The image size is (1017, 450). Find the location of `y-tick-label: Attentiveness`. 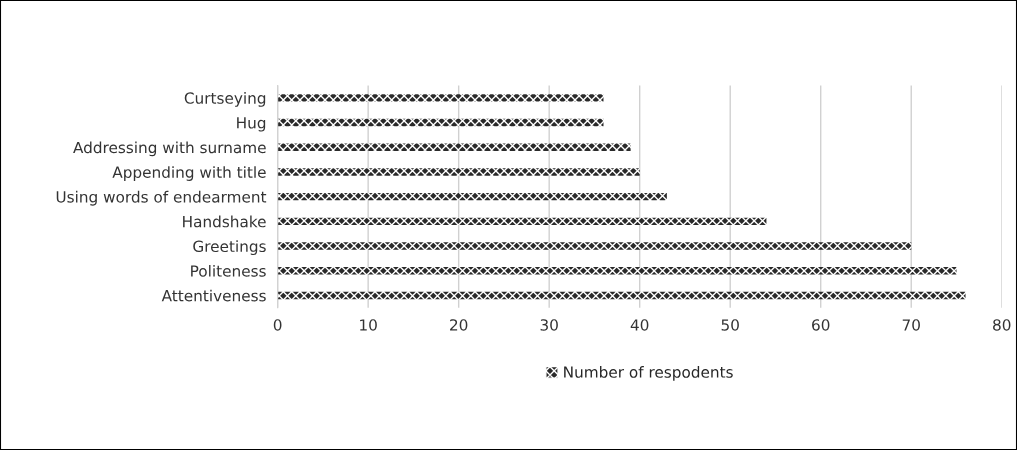

y-tick-label: Attentiveness is located at coordinates (213, 295).